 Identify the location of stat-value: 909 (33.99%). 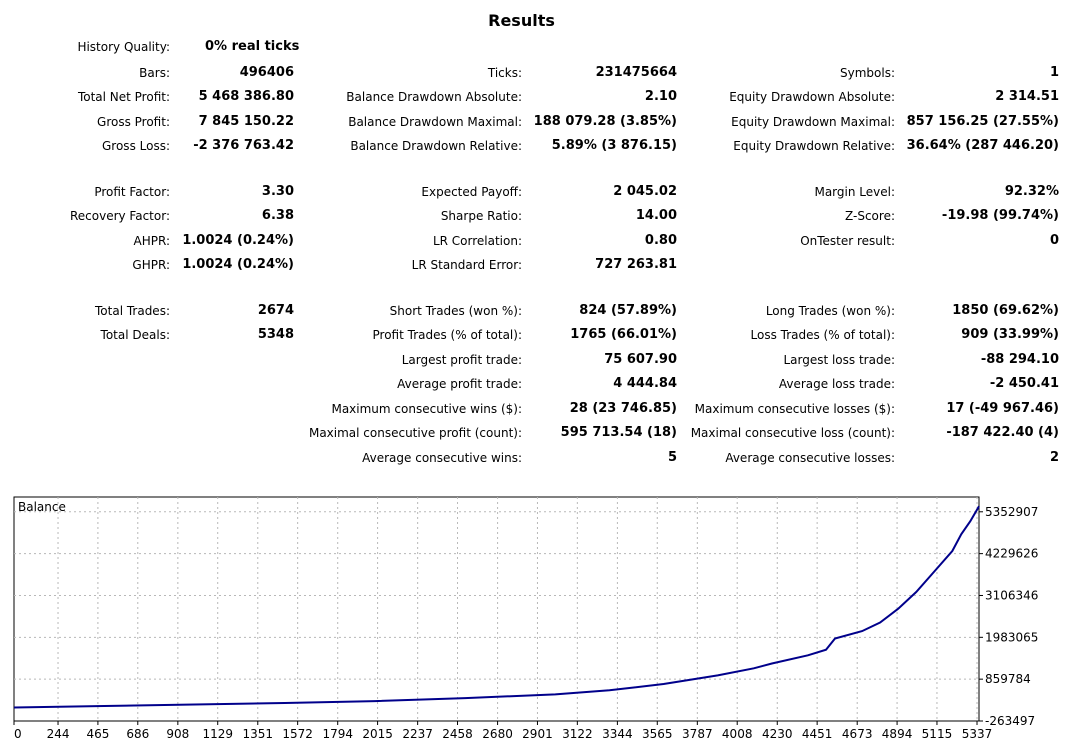
(1010, 334).